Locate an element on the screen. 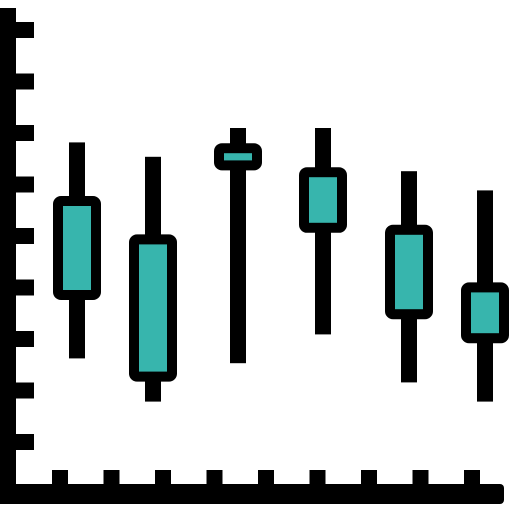  x-axis-line is located at coordinates (252, 494).